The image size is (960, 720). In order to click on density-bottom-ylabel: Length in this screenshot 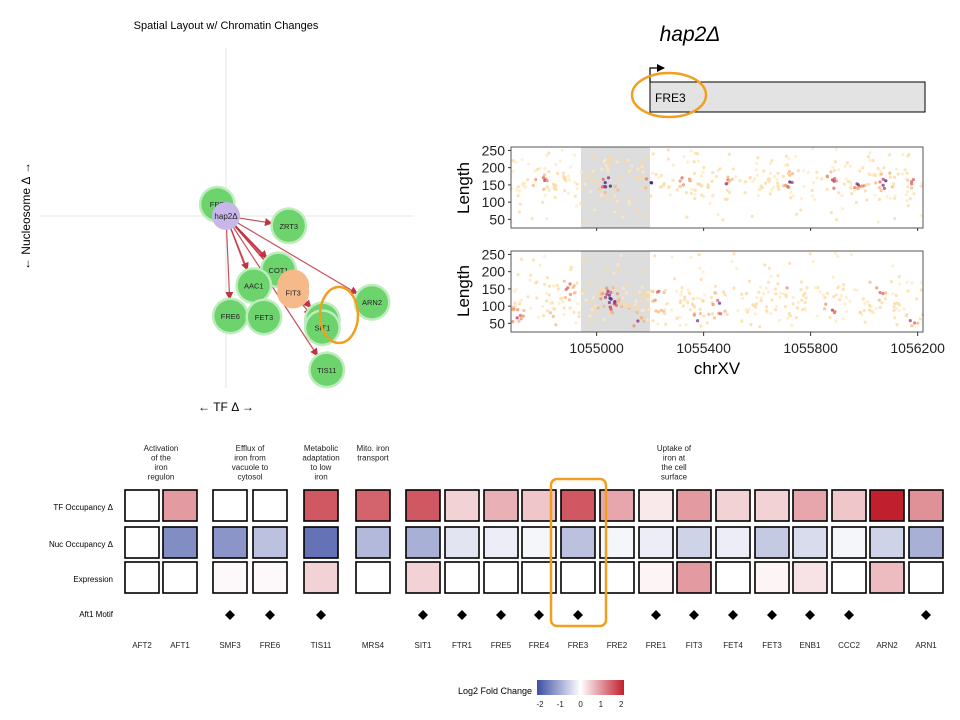, I will do `click(463, 291)`.